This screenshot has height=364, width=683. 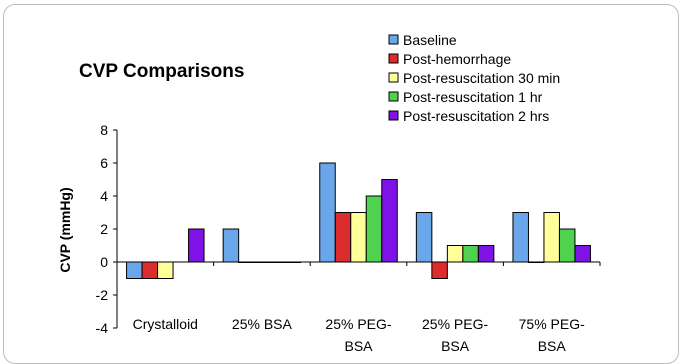 What do you see at coordinates (102, 328) in the screenshot?
I see `y-tick-label: -4` at bounding box center [102, 328].